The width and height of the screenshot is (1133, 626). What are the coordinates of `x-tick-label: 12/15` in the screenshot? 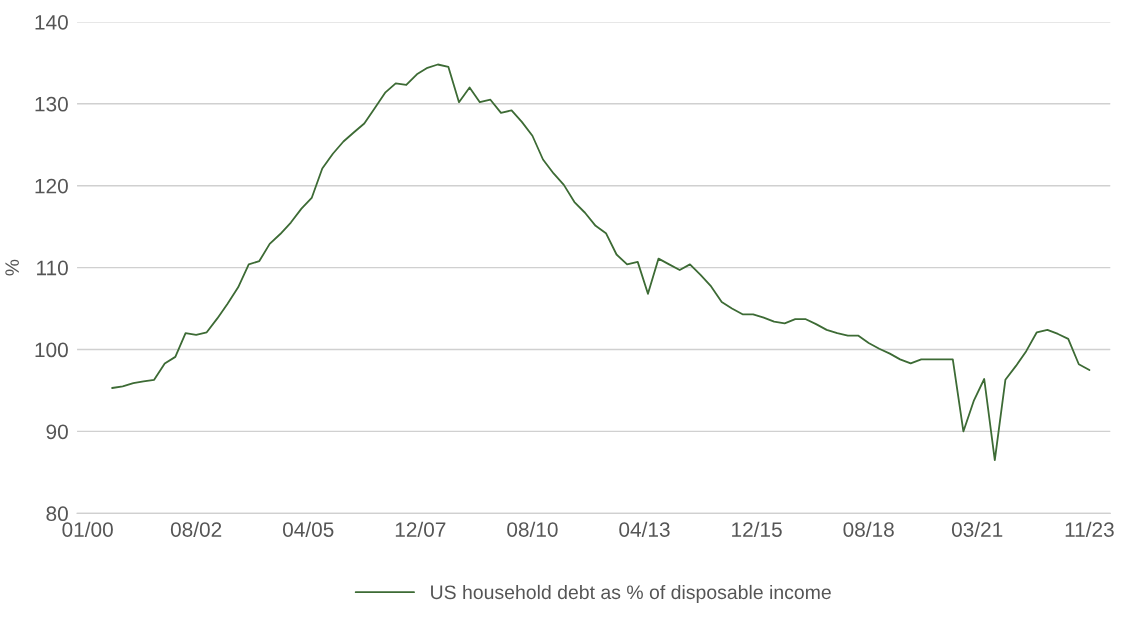 It's located at (757, 529).